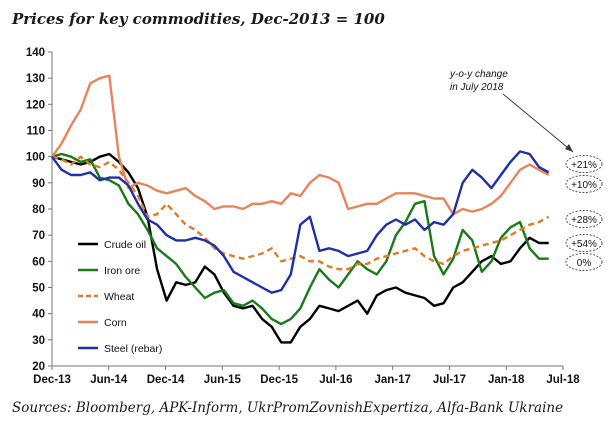 Image resolution: width=616 pixels, height=425 pixels. Describe the element at coordinates (38, 289) in the screenshot. I see `y-tick-label: 50` at that location.